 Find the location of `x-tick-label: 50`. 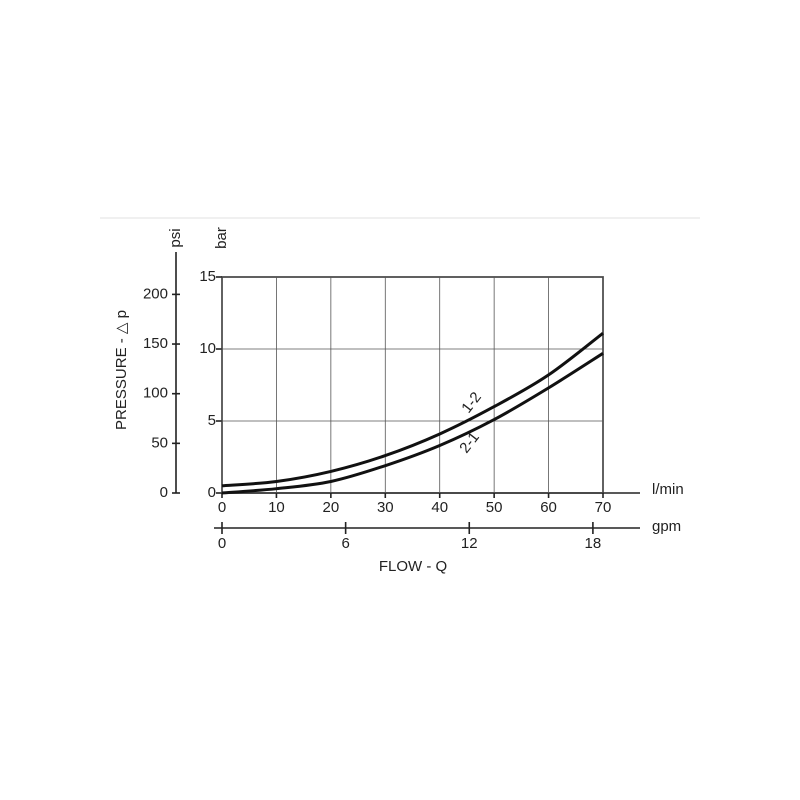

x-tick-label: 50 is located at coordinates (494, 507).